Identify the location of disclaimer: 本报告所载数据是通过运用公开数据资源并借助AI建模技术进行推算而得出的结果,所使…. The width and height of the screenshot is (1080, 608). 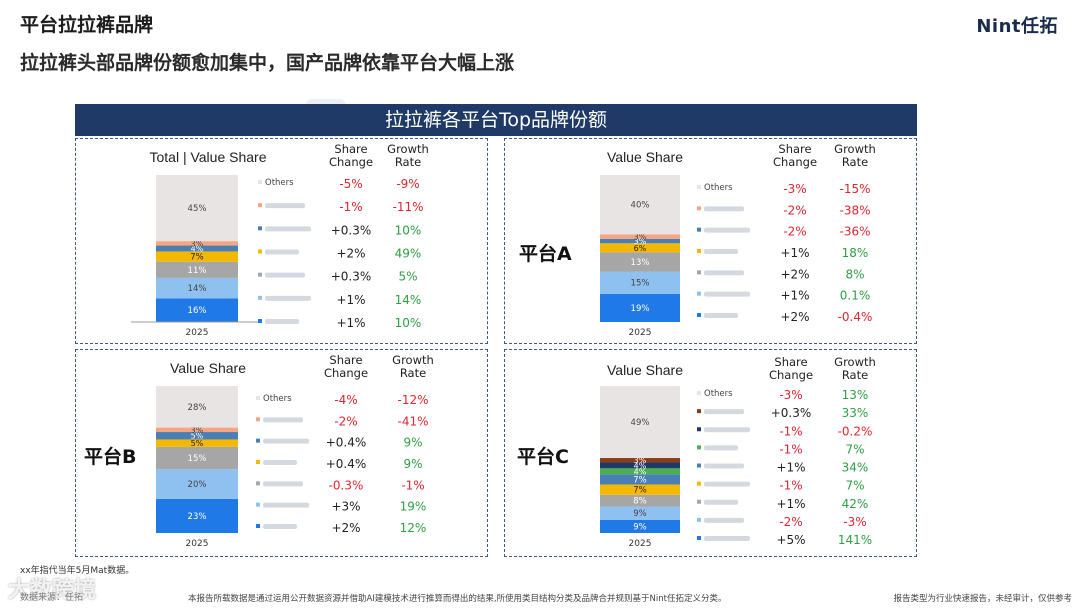
(457, 599).